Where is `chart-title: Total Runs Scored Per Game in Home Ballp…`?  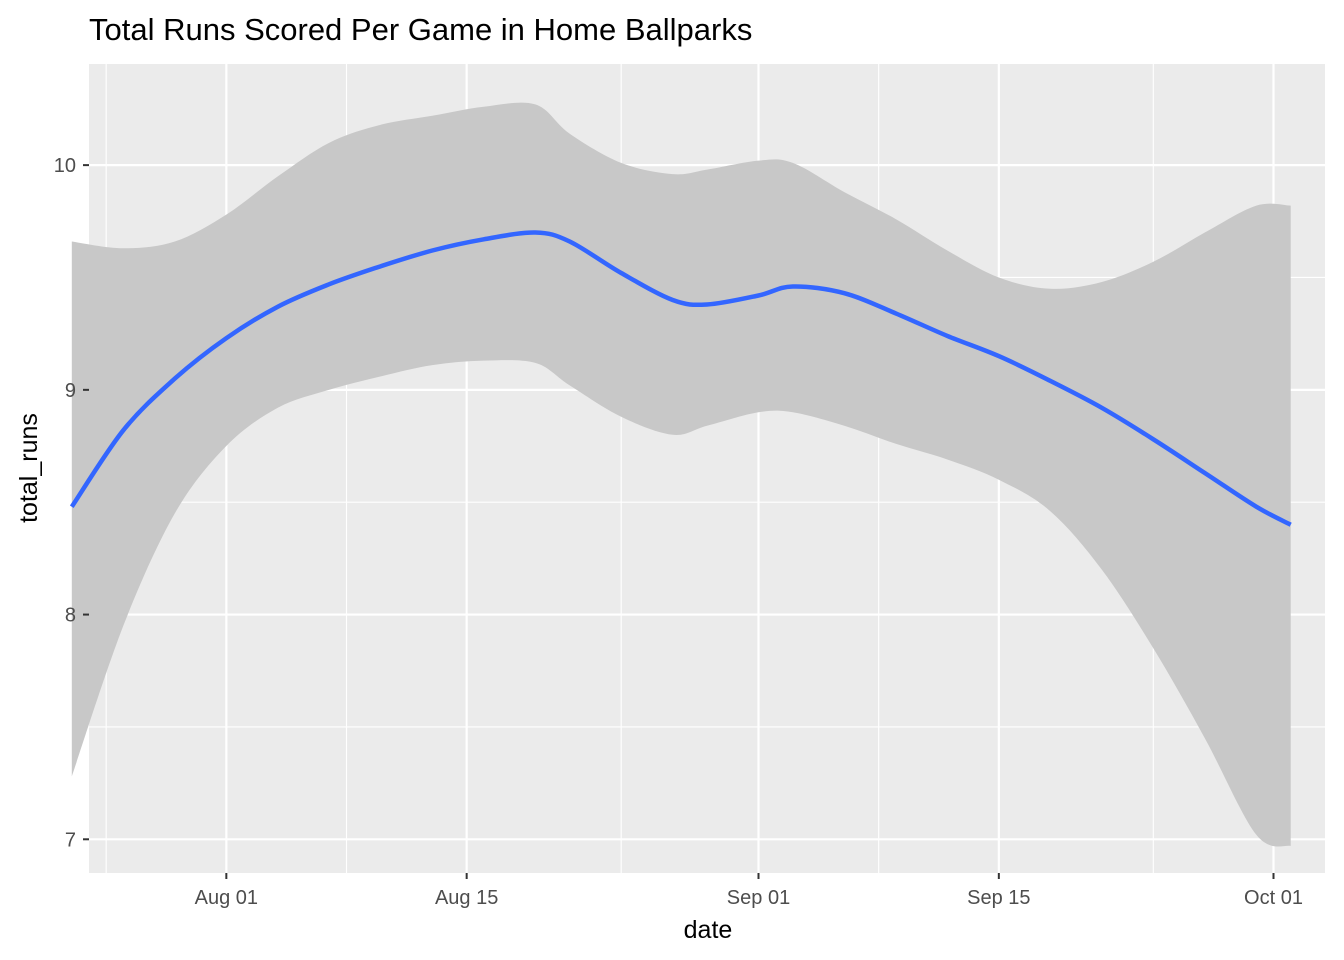
chart-title: Total Runs Scored Per Game in Home Ballp… is located at coordinates (420, 29).